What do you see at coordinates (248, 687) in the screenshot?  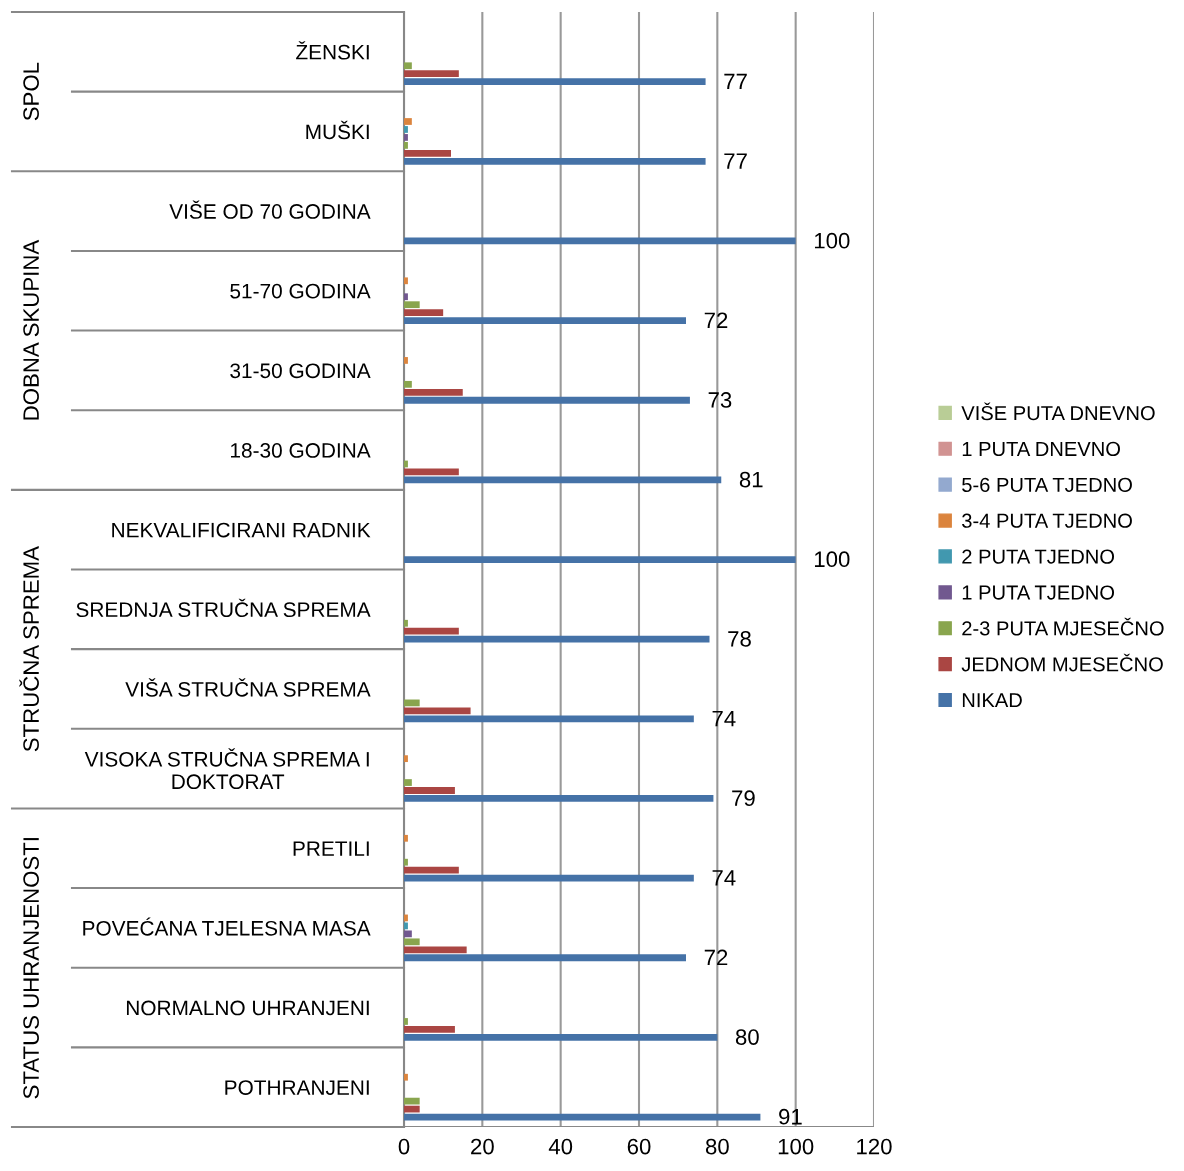 I see `y-tick-label: VIŠA STRUČNA SPREMA` at bounding box center [248, 687].